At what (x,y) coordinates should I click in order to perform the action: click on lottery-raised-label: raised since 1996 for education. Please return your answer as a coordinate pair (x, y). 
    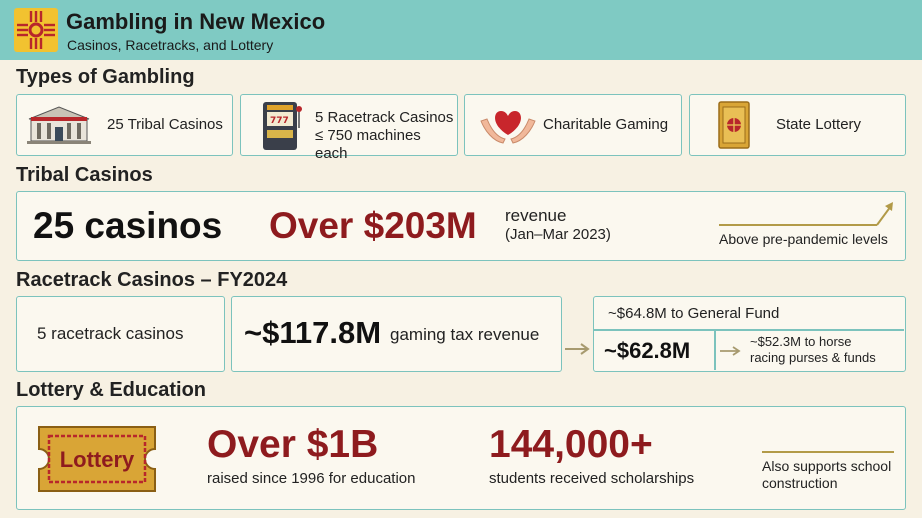
    Looking at the image, I should click on (311, 478).